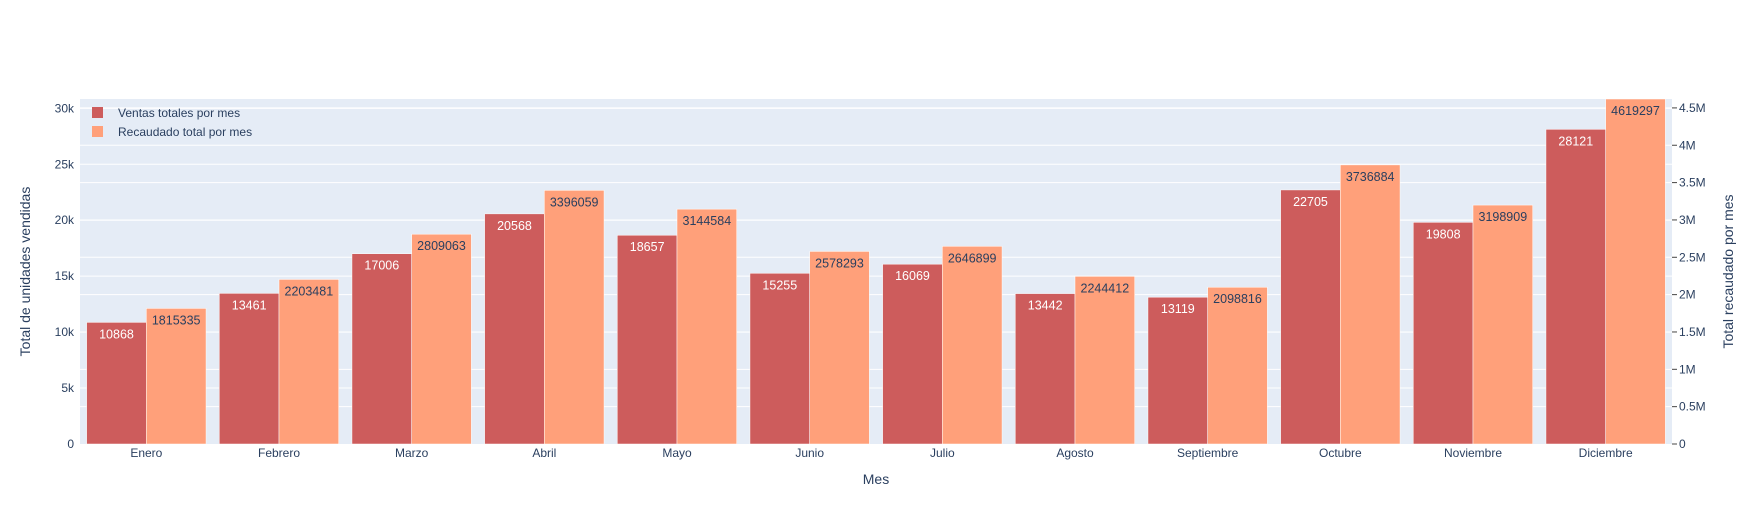  I want to click on right-y-tick-label: 1.5M, so click(1692, 332).